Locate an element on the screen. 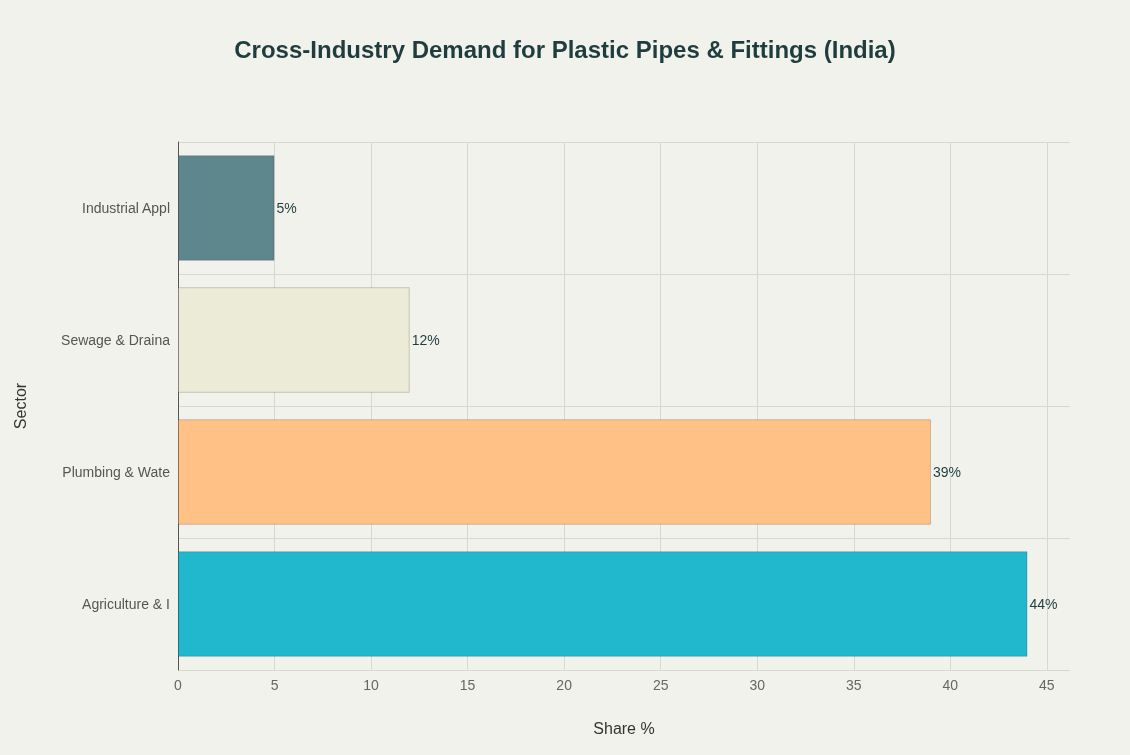 The image size is (1130, 755). x-tick-label: 30 is located at coordinates (757, 685).